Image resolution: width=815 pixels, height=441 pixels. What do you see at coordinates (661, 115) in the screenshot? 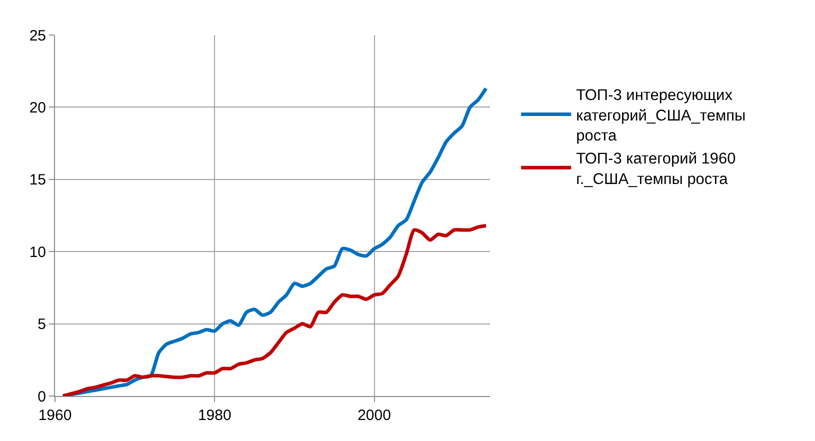
I see `legend-label: ТОП-3 интересующих категорий_США_темпы роста` at bounding box center [661, 115].